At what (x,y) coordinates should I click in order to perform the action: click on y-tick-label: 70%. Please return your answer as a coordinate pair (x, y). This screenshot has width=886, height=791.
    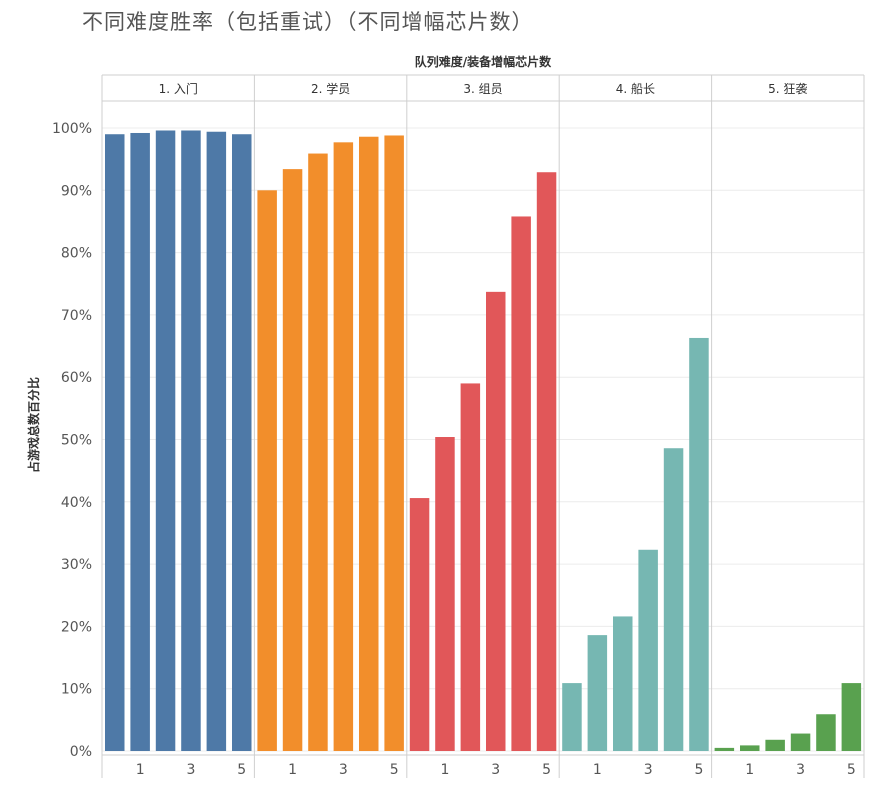
    Looking at the image, I should click on (76, 316).